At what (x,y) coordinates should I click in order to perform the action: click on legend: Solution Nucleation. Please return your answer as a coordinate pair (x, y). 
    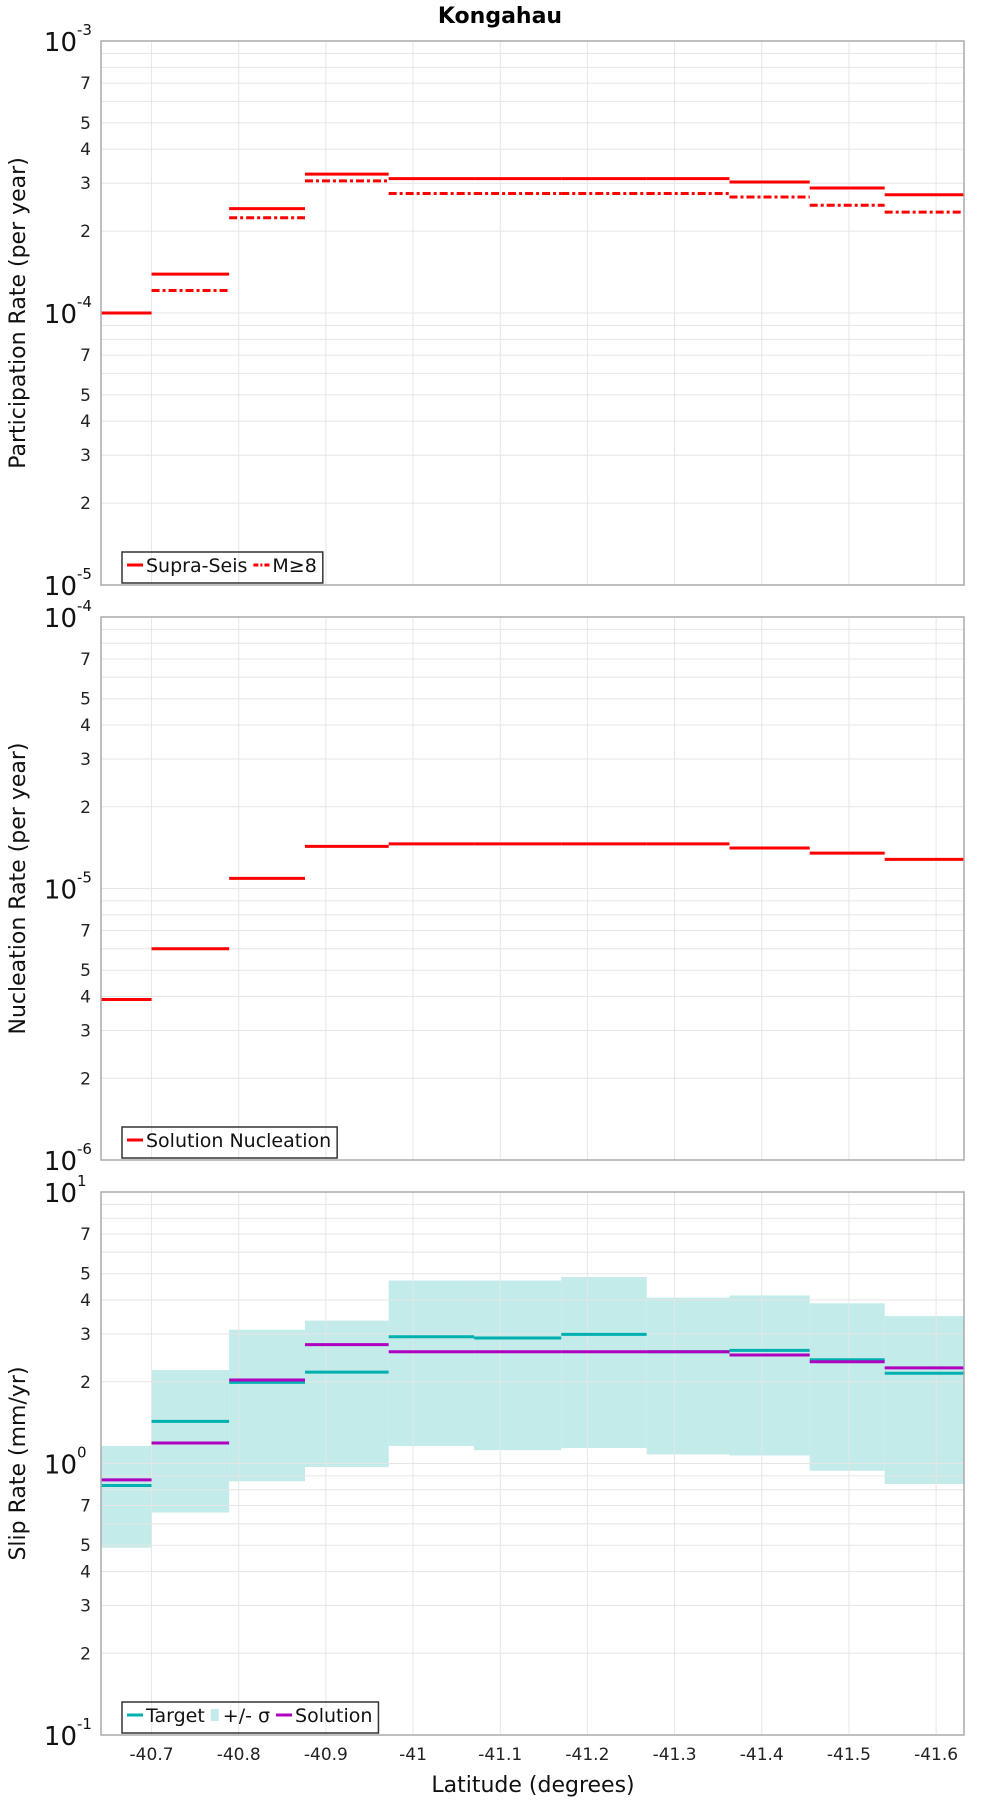
    Looking at the image, I should click on (229, 1142).